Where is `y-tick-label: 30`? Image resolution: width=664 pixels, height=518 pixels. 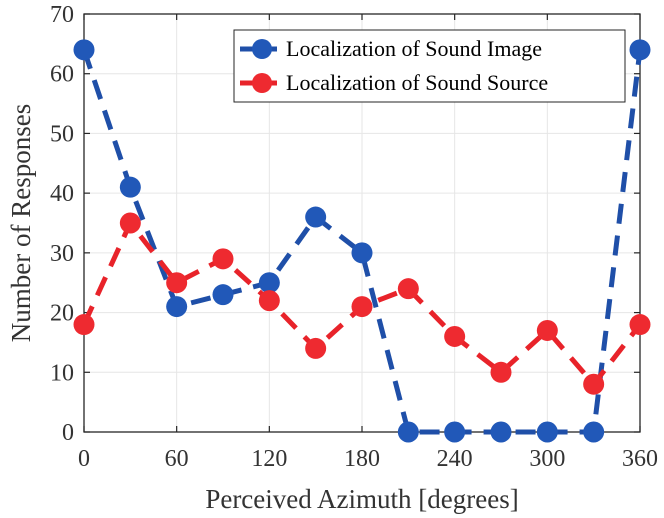 y-tick-label: 30 is located at coordinates (62, 254).